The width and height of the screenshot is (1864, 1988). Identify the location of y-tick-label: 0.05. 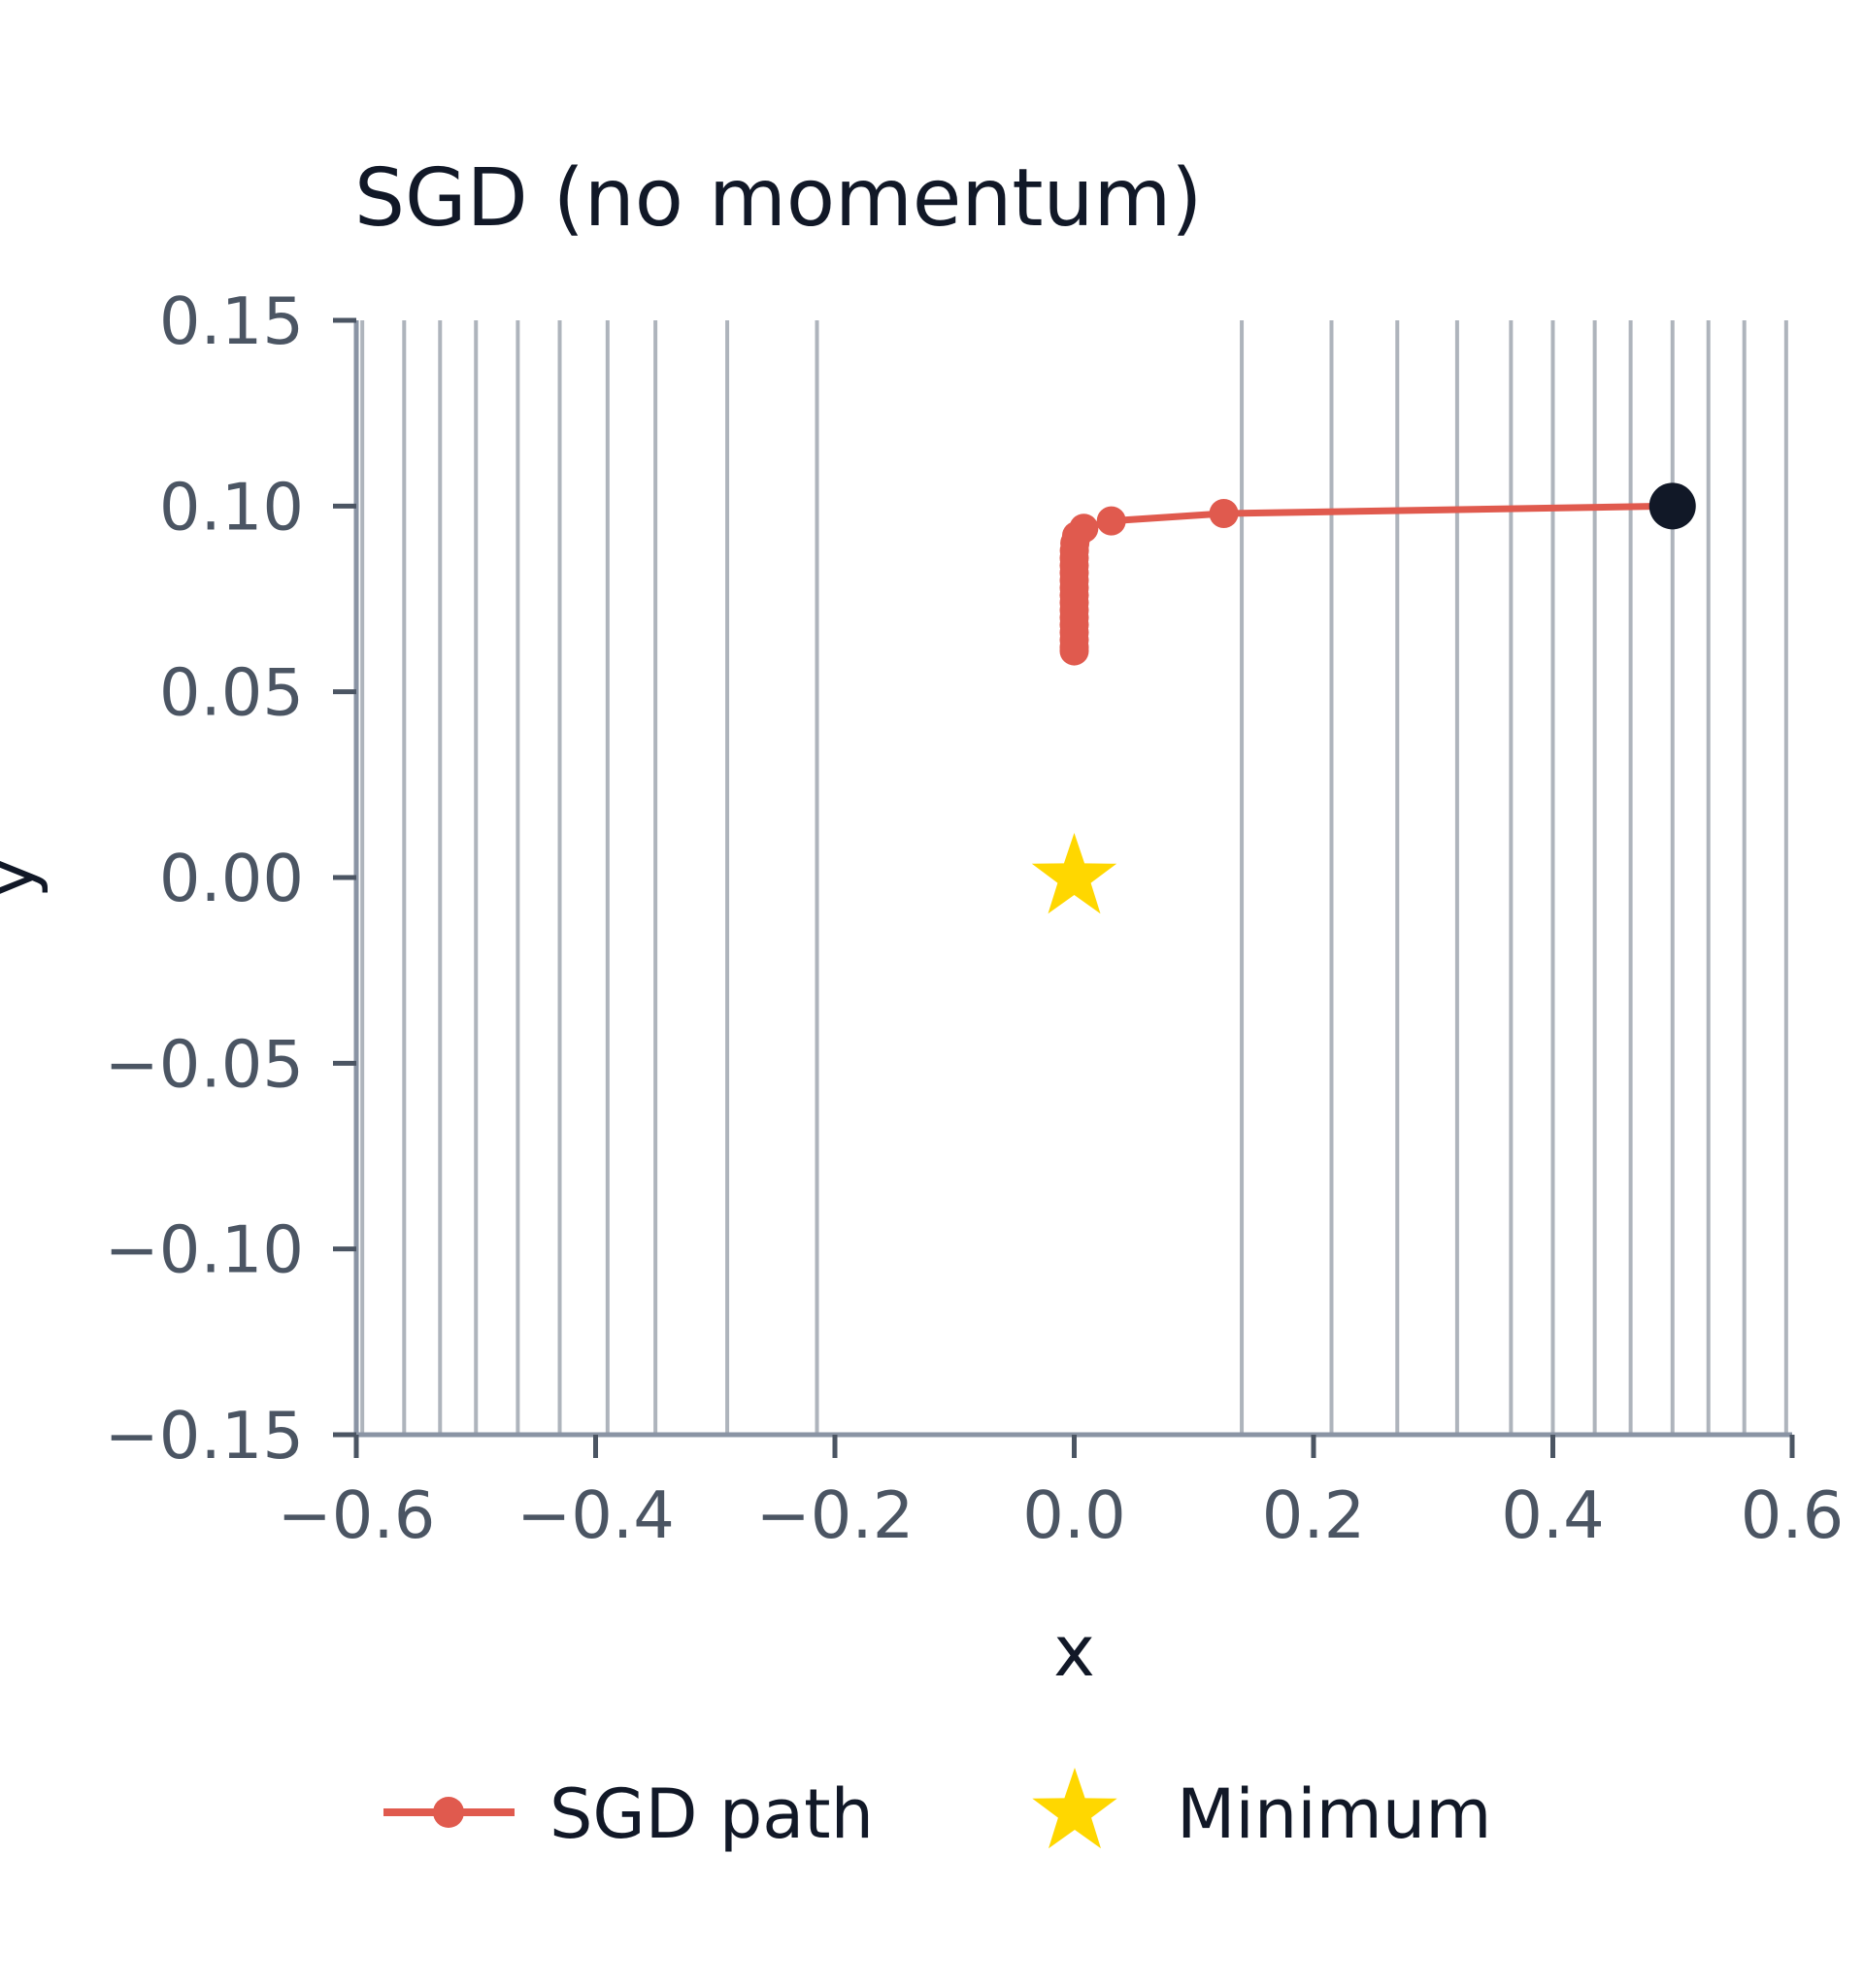
(231, 693).